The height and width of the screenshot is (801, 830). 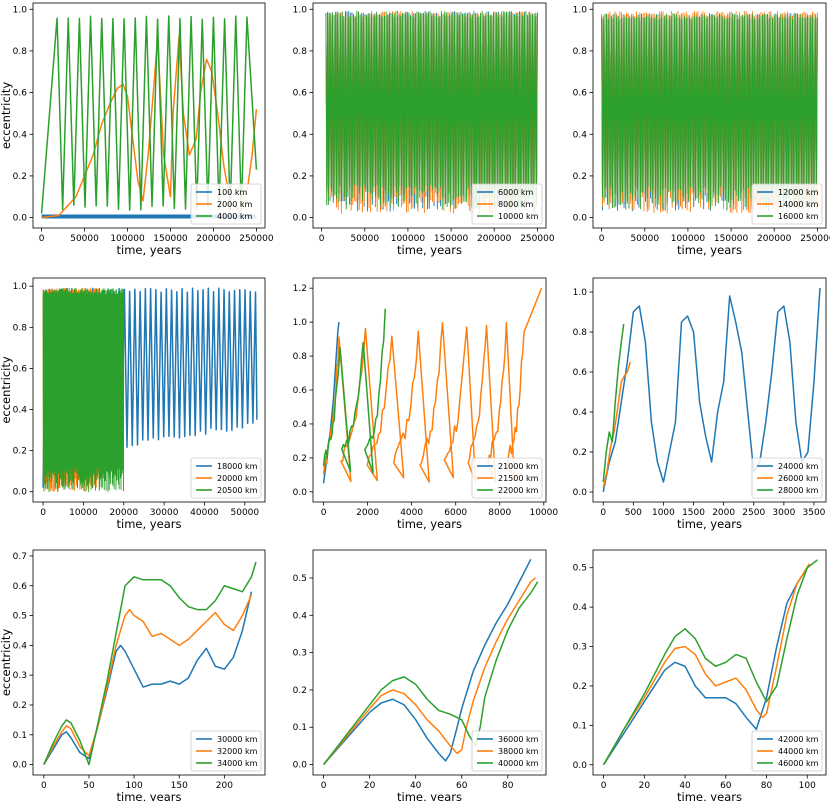 I want to click on x-tick-label: 40000, so click(x=204, y=513).